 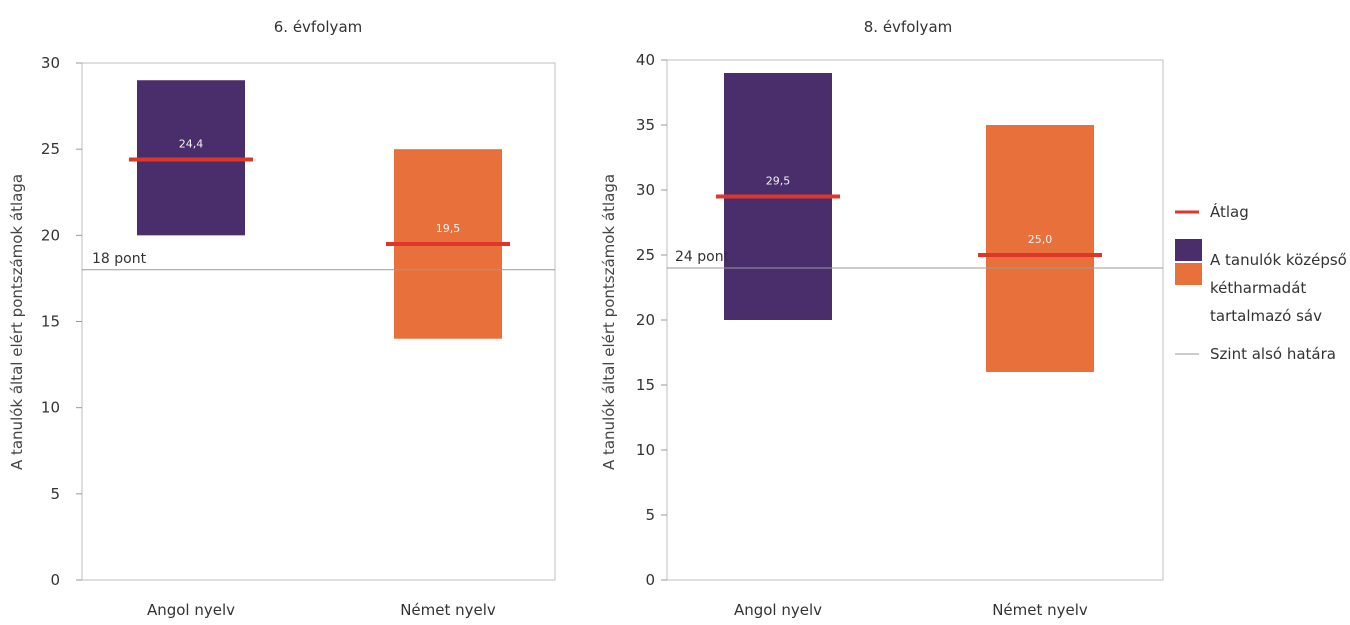 What do you see at coordinates (1266, 316) in the screenshot?
I see `legend-band-label-line-3: tartalmazó sáv` at bounding box center [1266, 316].